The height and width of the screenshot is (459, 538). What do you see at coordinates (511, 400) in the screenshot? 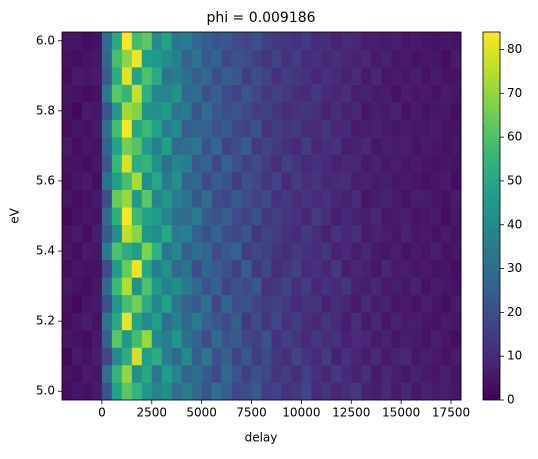
I see `colorbar-tick-label: 0` at bounding box center [511, 400].